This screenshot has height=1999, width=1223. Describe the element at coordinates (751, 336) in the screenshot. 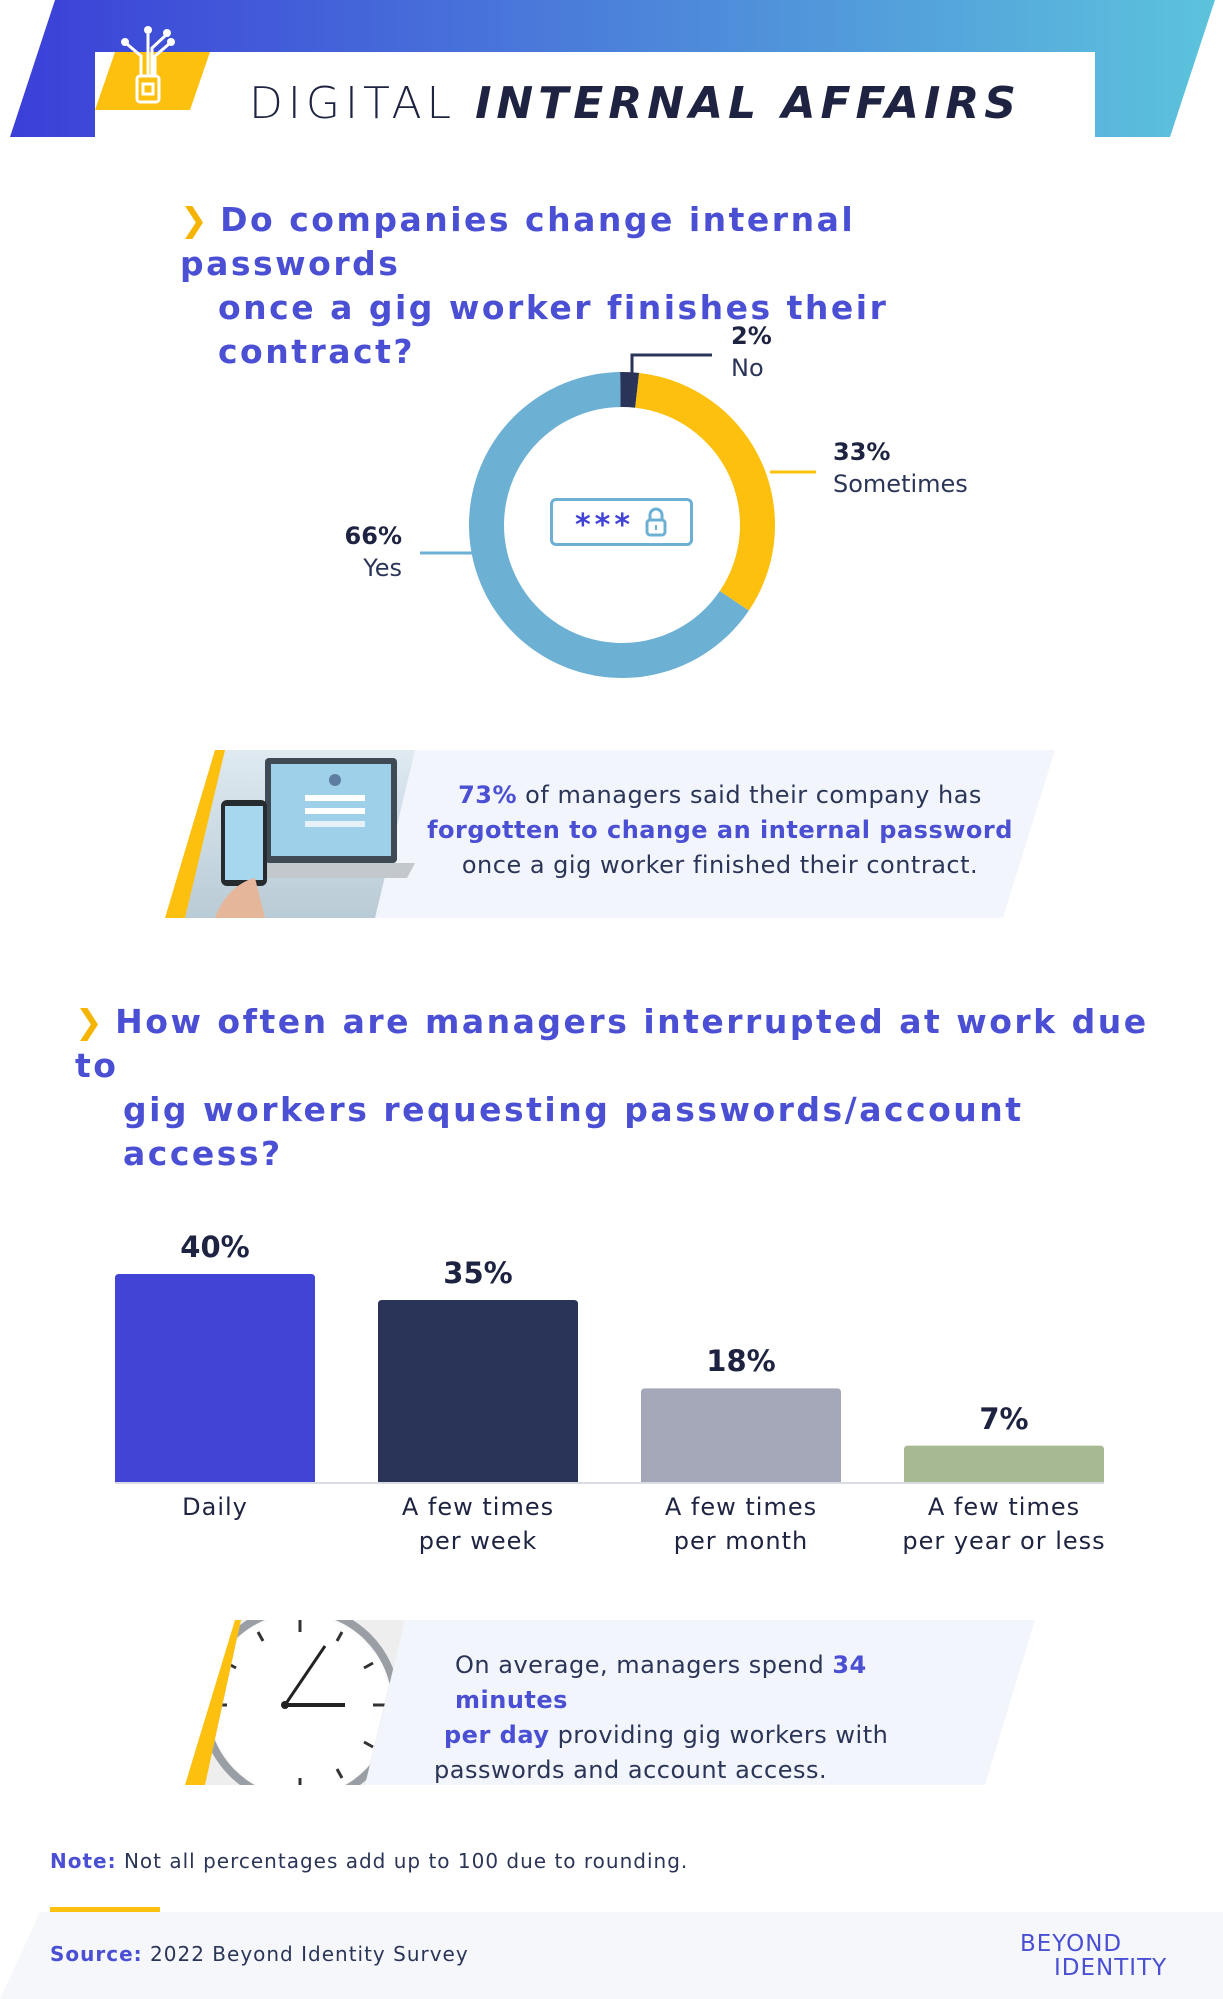

I see `donut-label-no-value: 2%` at that location.